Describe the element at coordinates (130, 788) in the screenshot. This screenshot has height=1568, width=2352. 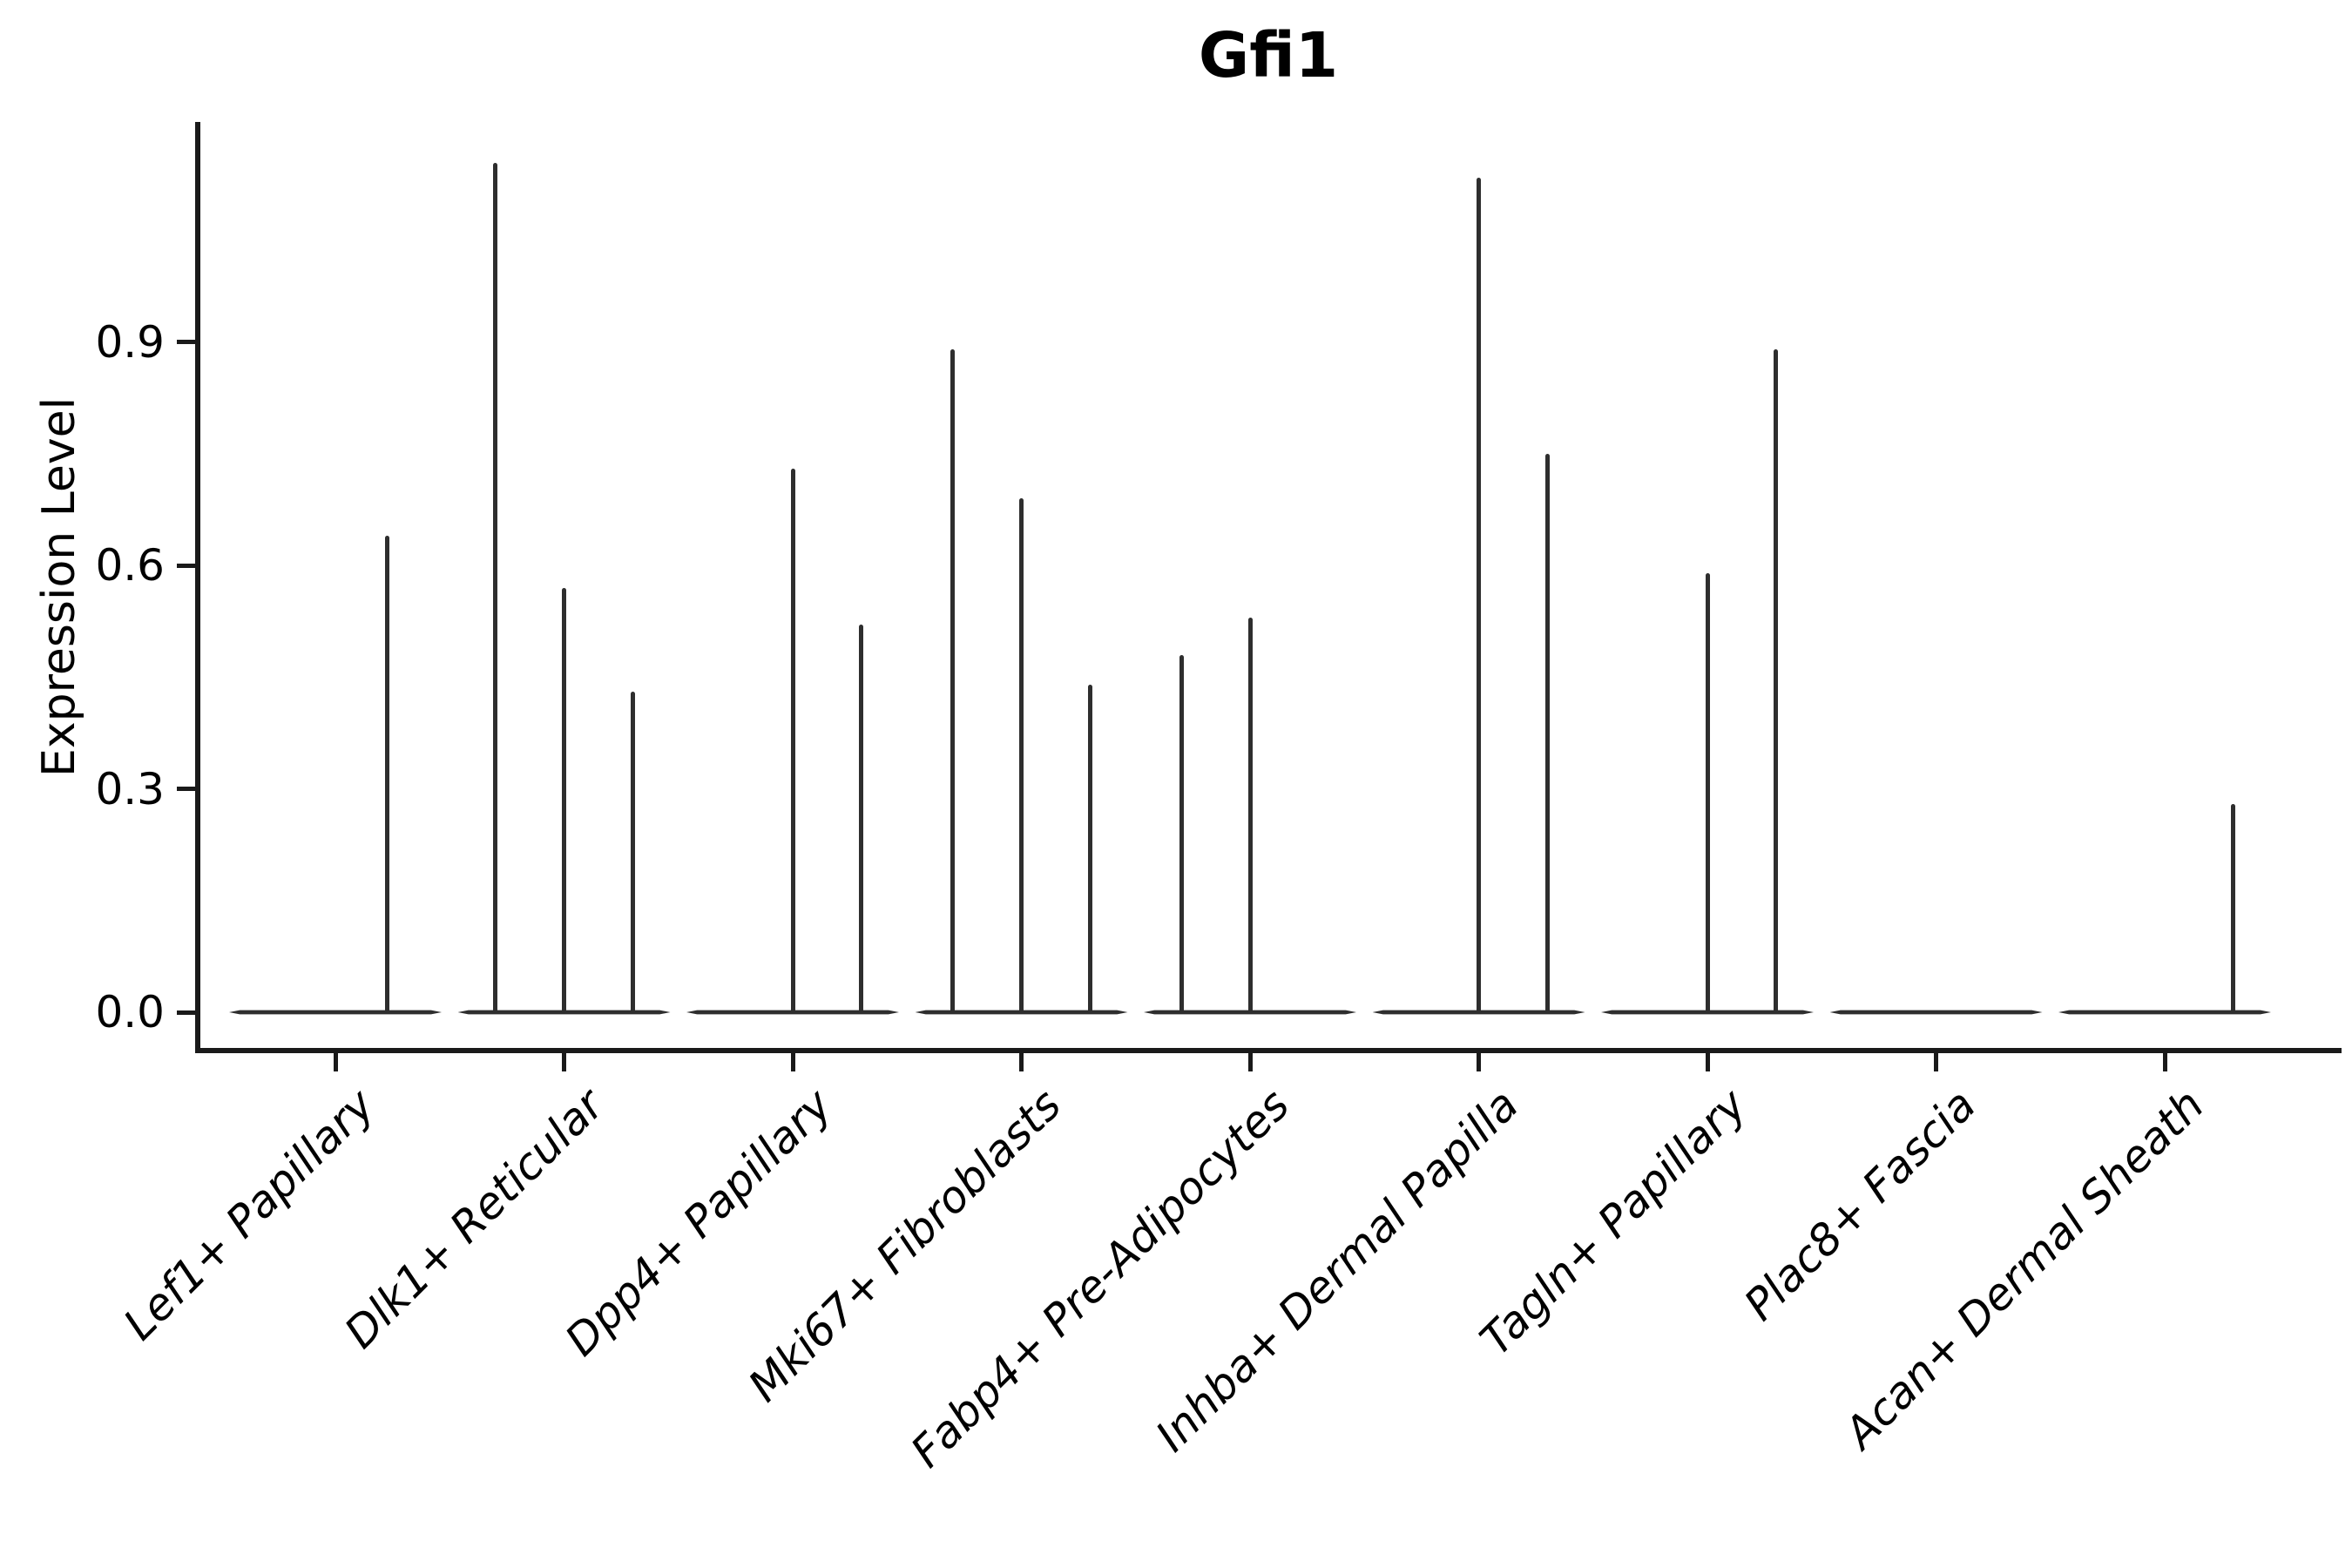
I see `y-tick-label: 0.3` at that location.